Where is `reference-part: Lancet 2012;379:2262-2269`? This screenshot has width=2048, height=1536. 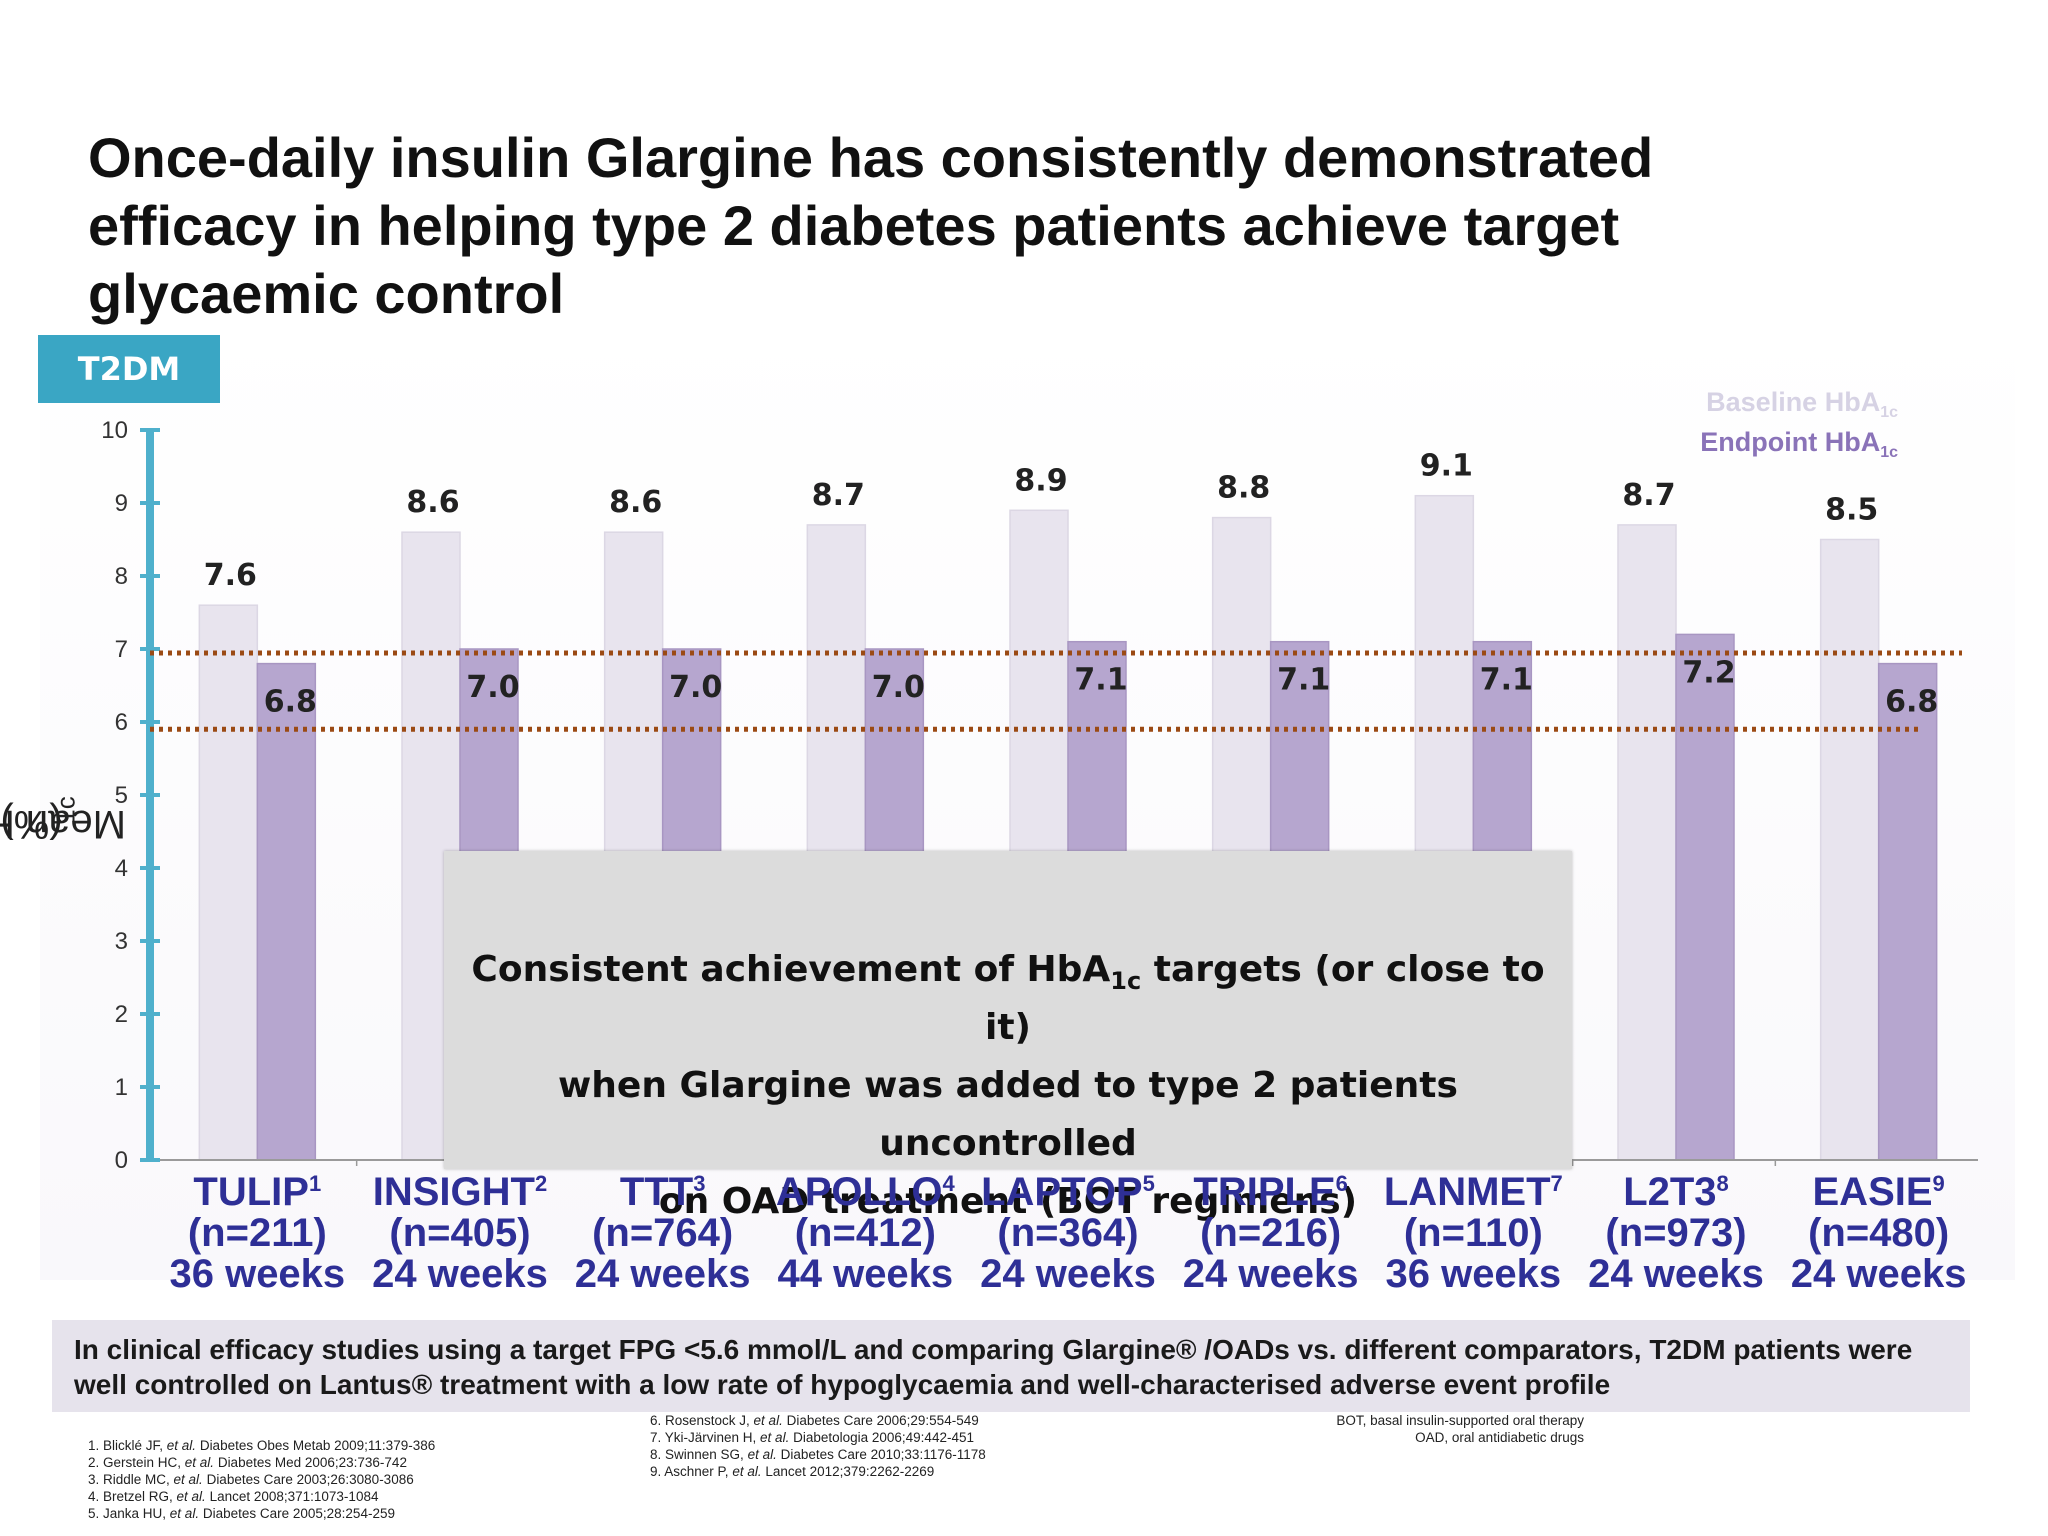
reference-part: Lancet 2012;379:2262-2269 is located at coordinates (848, 1471).